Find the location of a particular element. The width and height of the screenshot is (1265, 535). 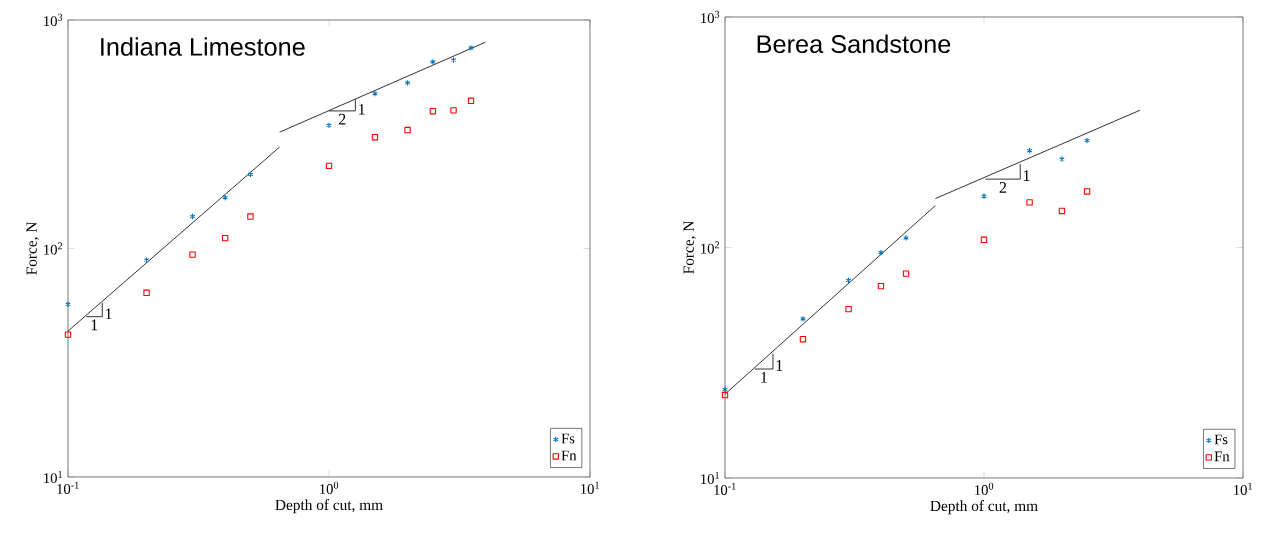

text: Indiana Limestone is located at coordinates (203, 46).